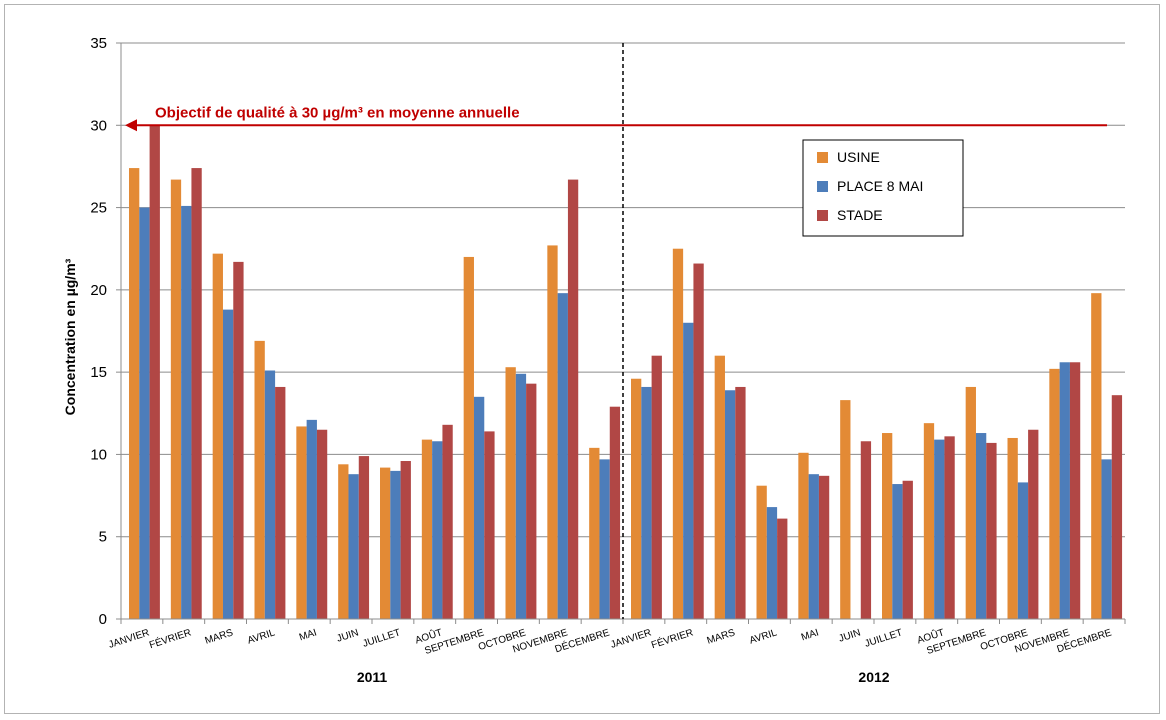  What do you see at coordinates (372, 677) in the screenshot?
I see `year-label: 2011` at bounding box center [372, 677].